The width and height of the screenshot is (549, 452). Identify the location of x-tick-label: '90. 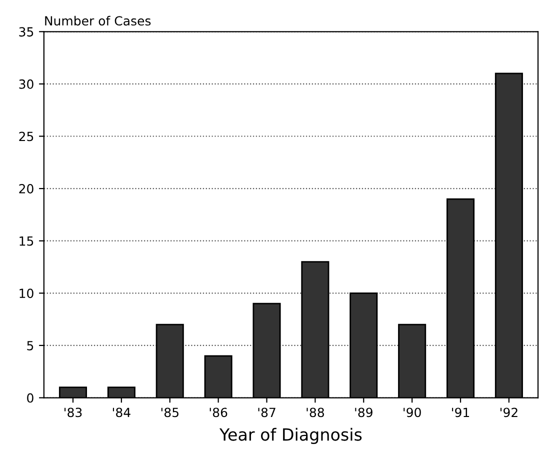
(412, 413).